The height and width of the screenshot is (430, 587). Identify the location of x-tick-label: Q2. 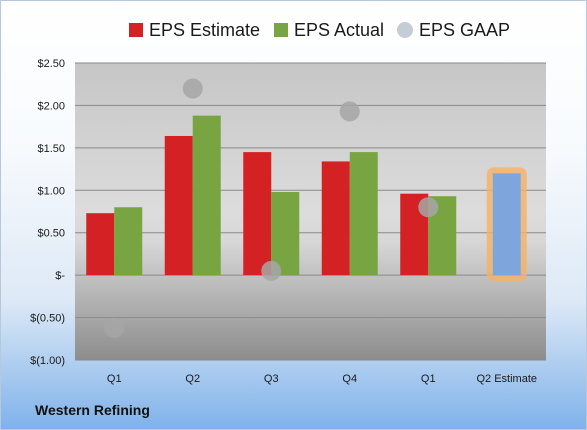
(192, 379).